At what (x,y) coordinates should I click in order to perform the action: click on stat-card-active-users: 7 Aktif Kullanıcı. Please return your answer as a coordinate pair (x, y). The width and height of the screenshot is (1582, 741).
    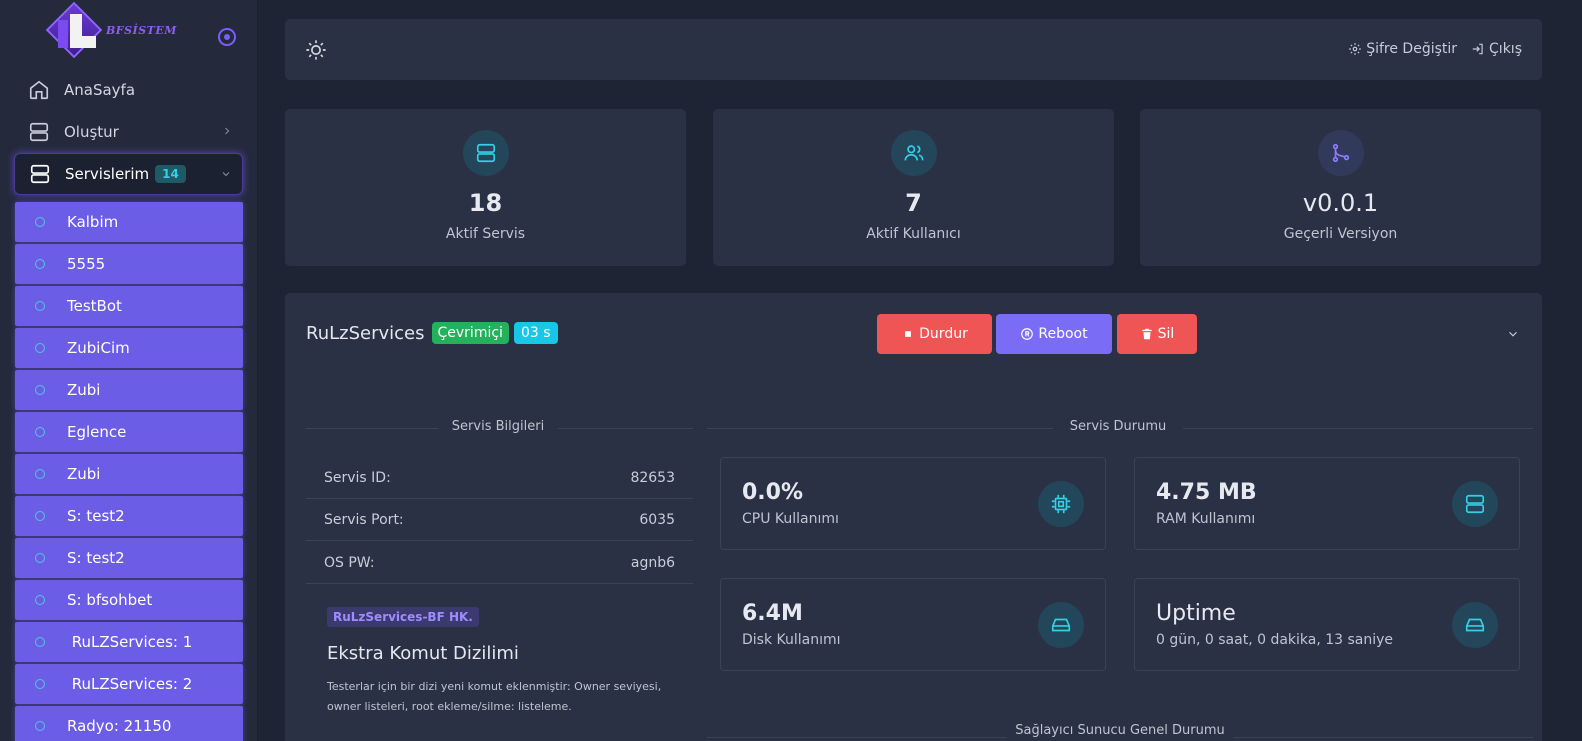
    Looking at the image, I should click on (913, 187).